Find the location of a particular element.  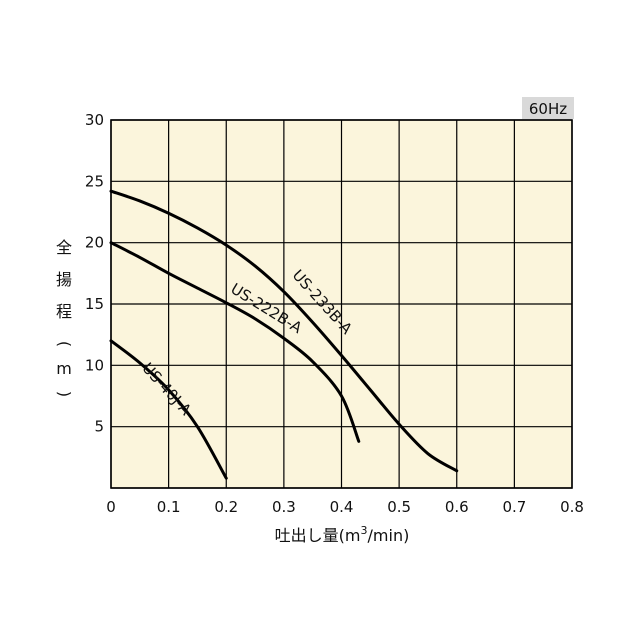

y-tick-label: 15 is located at coordinates (94, 304).